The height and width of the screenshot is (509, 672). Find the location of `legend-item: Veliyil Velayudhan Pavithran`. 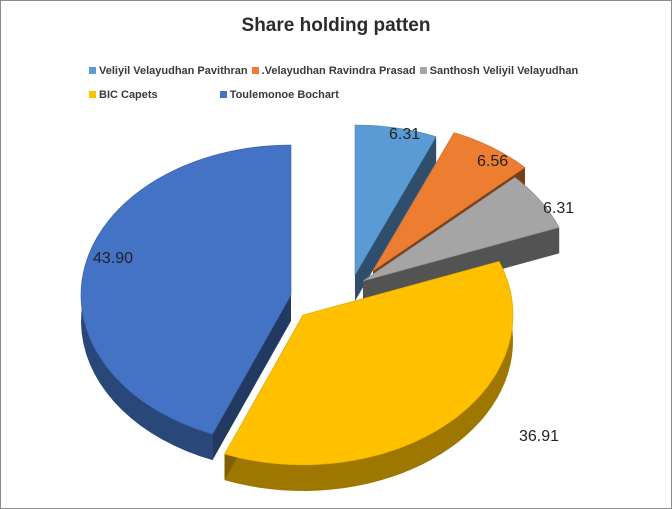

legend-item: Veliyil Velayudhan Pavithran is located at coordinates (168, 71).